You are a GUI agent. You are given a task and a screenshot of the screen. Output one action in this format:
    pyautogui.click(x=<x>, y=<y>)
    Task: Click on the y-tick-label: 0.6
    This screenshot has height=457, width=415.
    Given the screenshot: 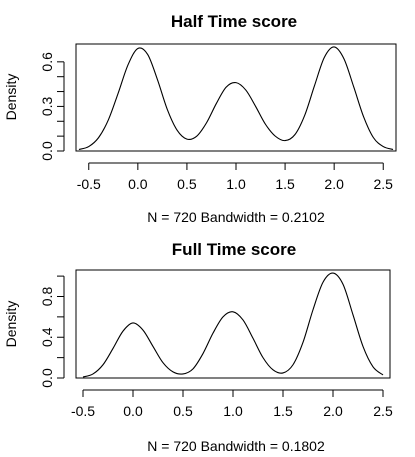 What is the action you would take?
    pyautogui.click(x=47, y=62)
    